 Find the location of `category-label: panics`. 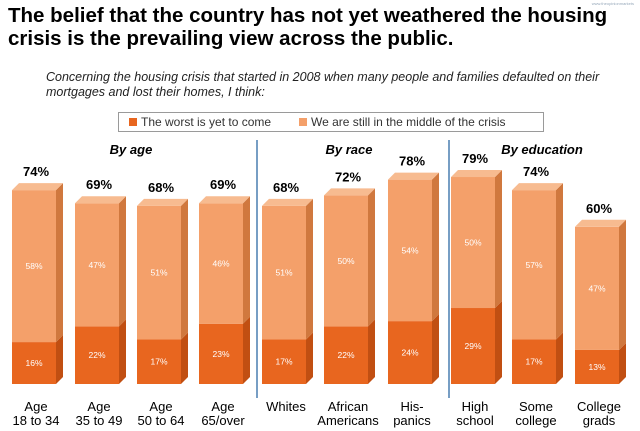

category-label: panics is located at coordinates (412, 420).